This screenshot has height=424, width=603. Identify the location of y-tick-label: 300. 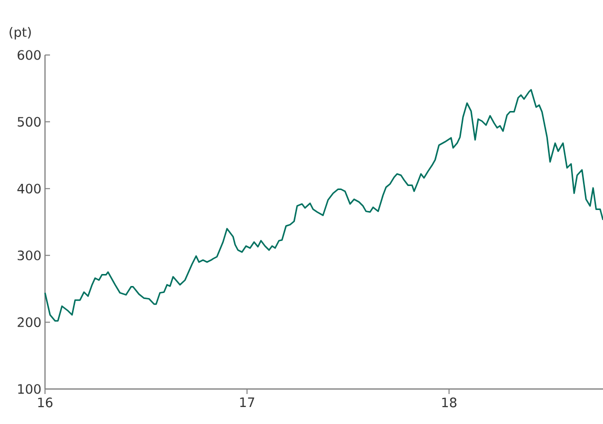
(29, 255).